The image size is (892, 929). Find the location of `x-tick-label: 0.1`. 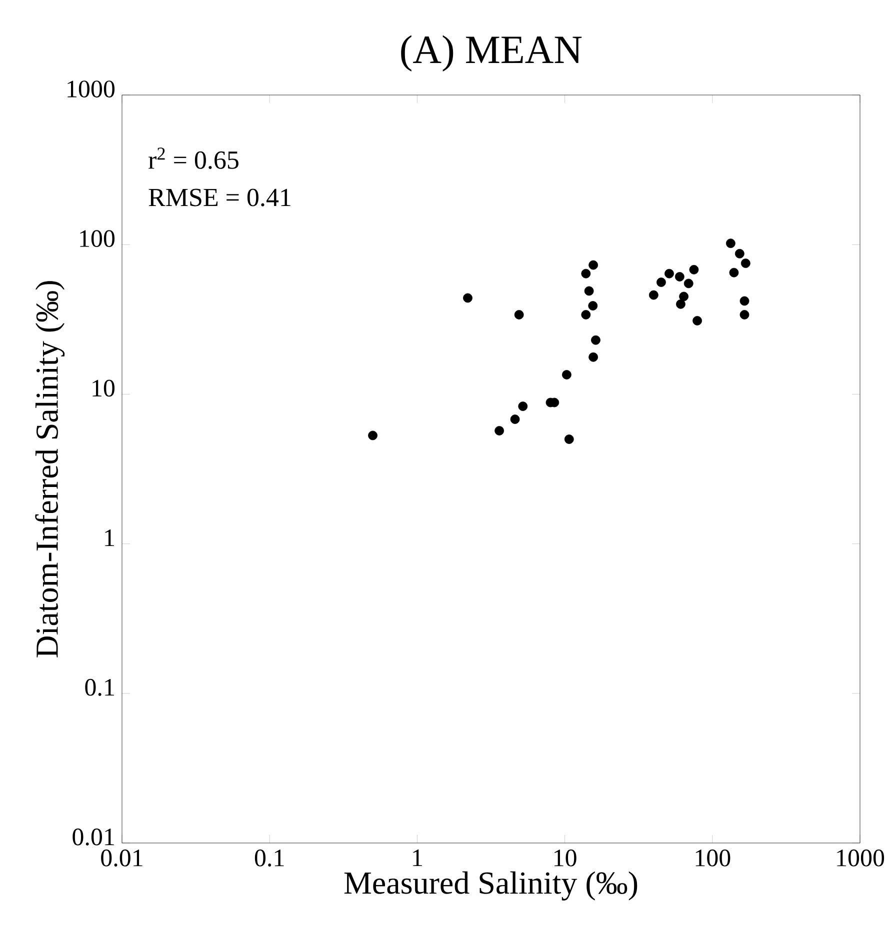

x-tick-label: 0.1 is located at coordinates (269, 858).